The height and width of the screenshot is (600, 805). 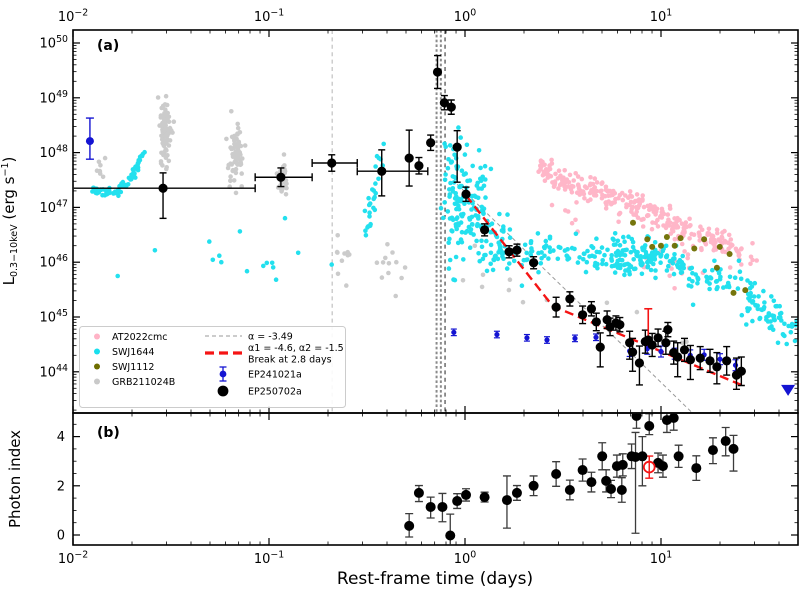 What do you see at coordinates (571, 479) in the screenshot?
I see `photon-index-series` at bounding box center [571, 479].